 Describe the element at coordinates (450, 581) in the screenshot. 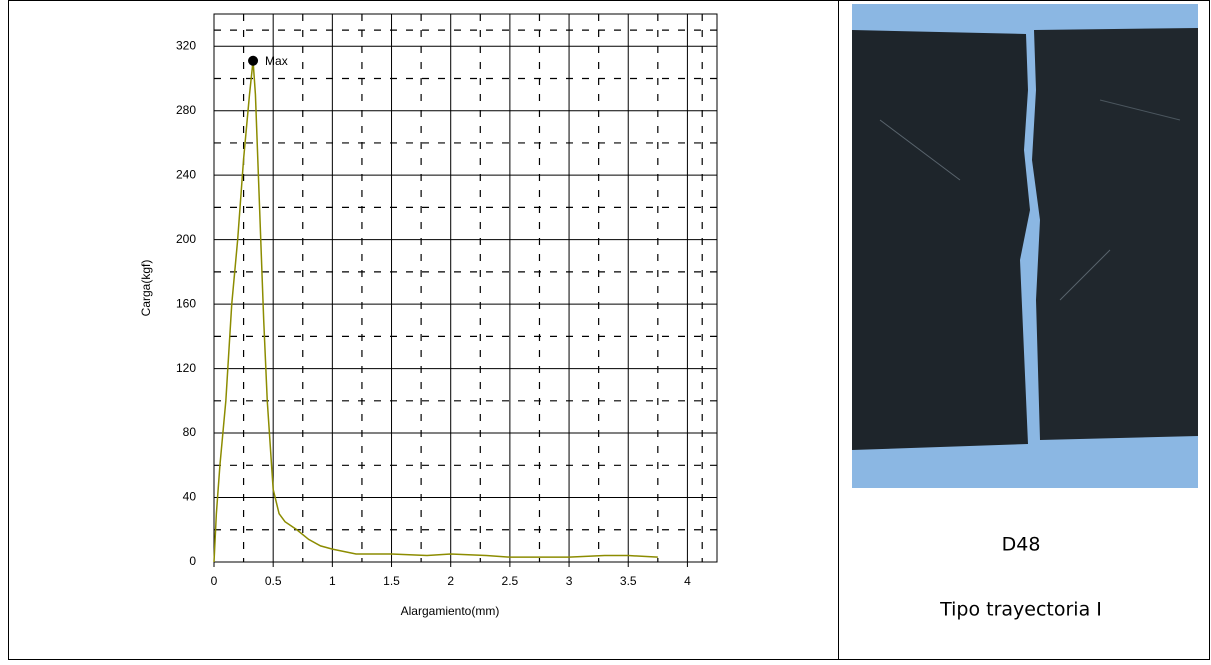

I see `x-tick-label: 2` at that location.